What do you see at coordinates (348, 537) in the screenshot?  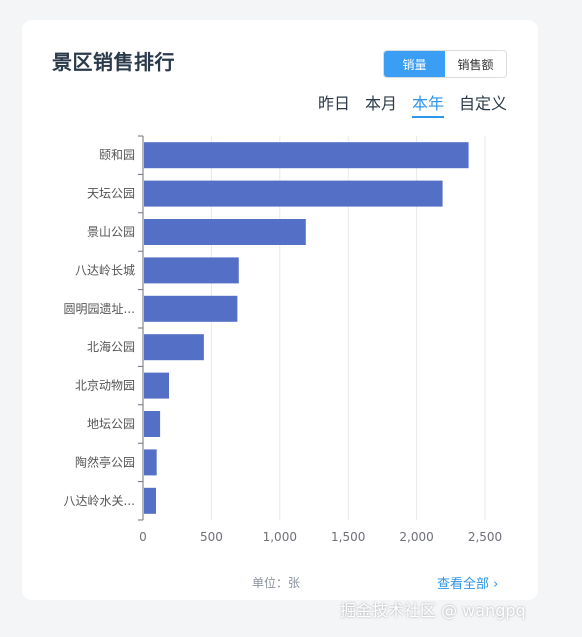 I see `x-tick-label: 1,500` at bounding box center [348, 537].